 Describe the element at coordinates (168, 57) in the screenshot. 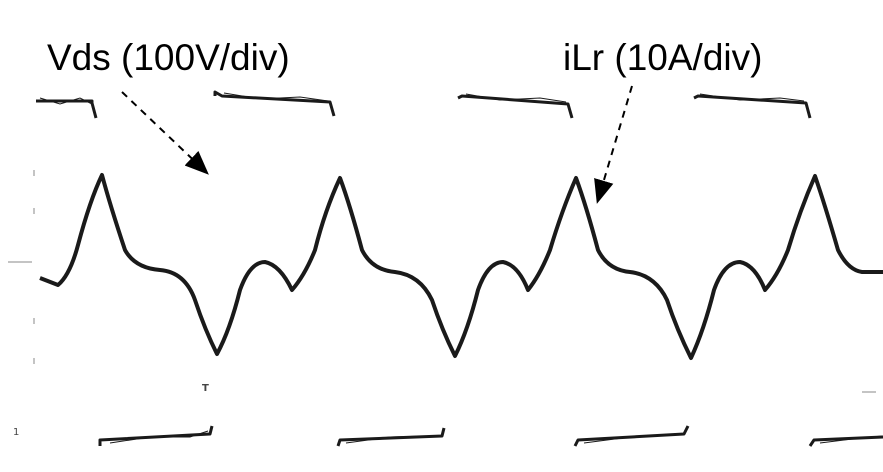

I see `vds-scale-label: Vds (100V/div)` at that location.